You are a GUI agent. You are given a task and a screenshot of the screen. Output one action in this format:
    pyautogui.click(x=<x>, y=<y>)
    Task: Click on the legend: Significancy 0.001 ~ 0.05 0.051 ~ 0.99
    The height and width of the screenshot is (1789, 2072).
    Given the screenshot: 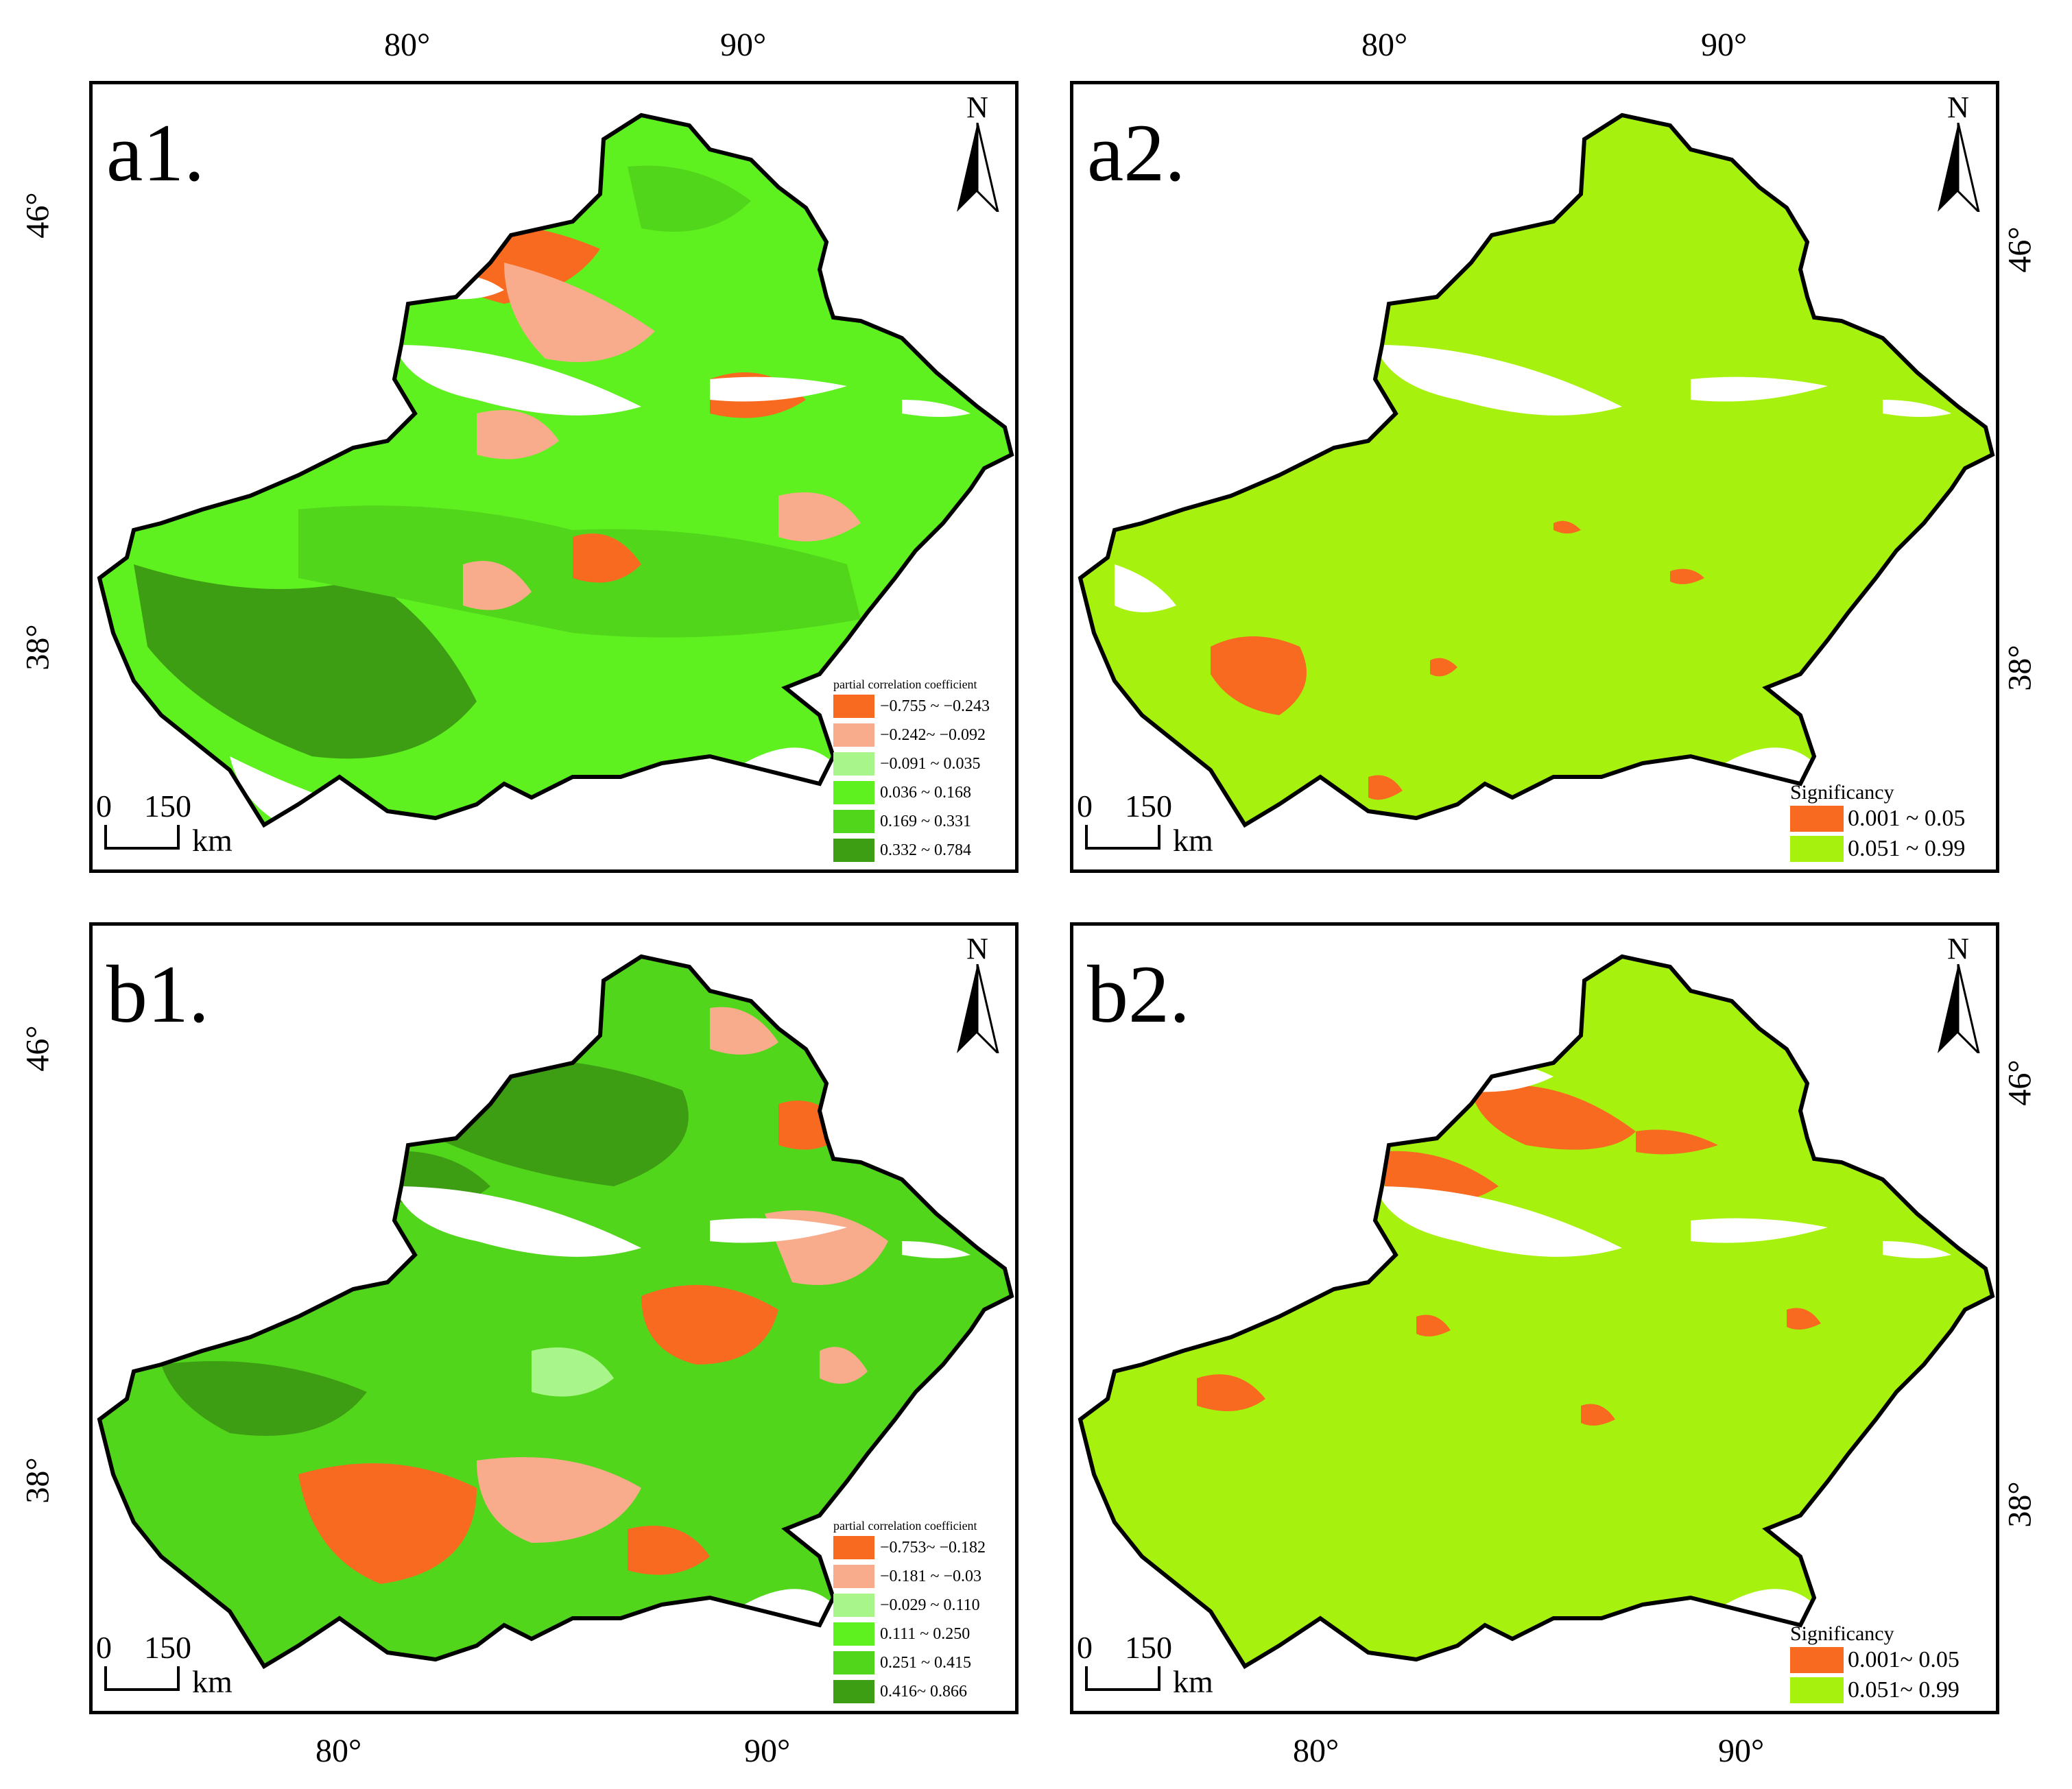 What is the action you would take?
    pyautogui.click(x=1877, y=824)
    